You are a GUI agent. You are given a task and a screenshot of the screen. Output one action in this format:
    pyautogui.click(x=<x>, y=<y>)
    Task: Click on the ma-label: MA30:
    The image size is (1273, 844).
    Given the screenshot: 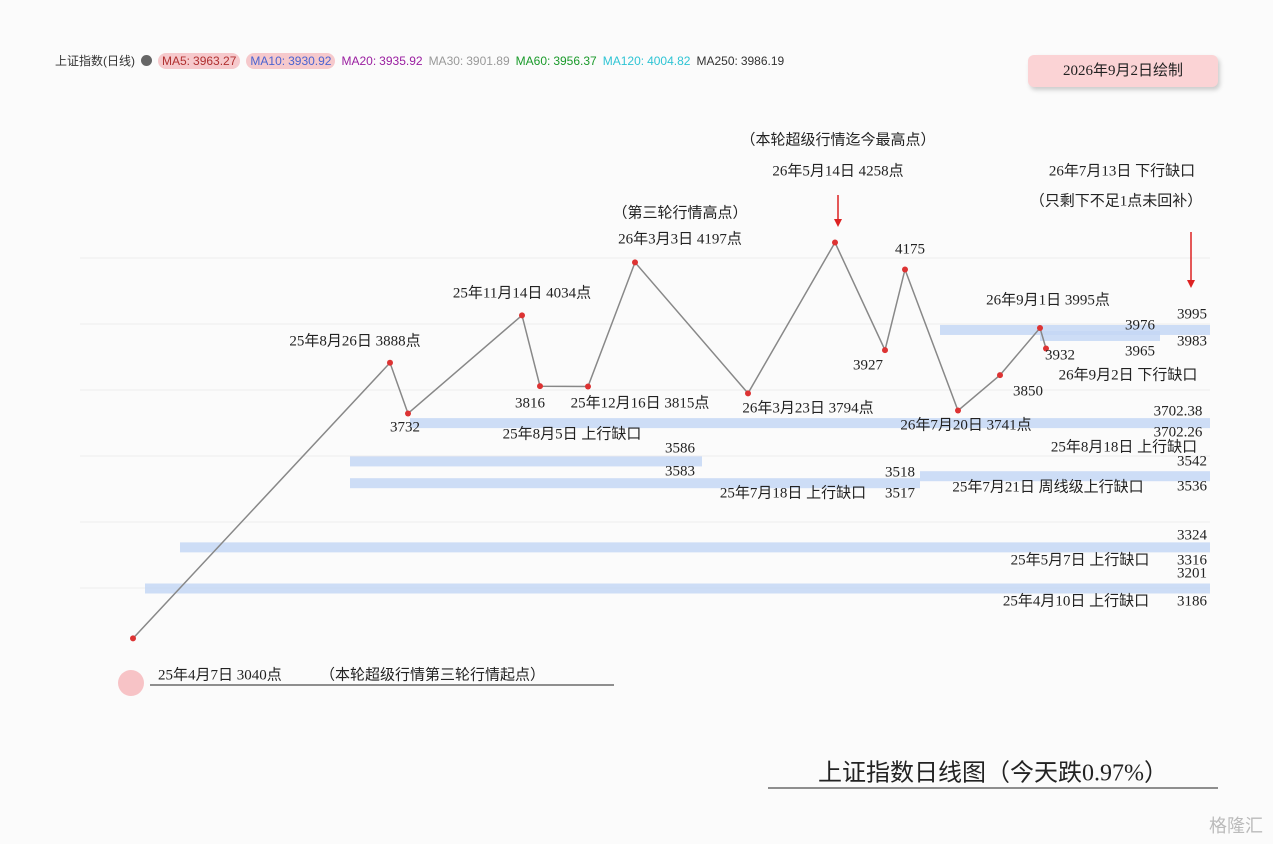 What is the action you would take?
    pyautogui.click(x=446, y=60)
    